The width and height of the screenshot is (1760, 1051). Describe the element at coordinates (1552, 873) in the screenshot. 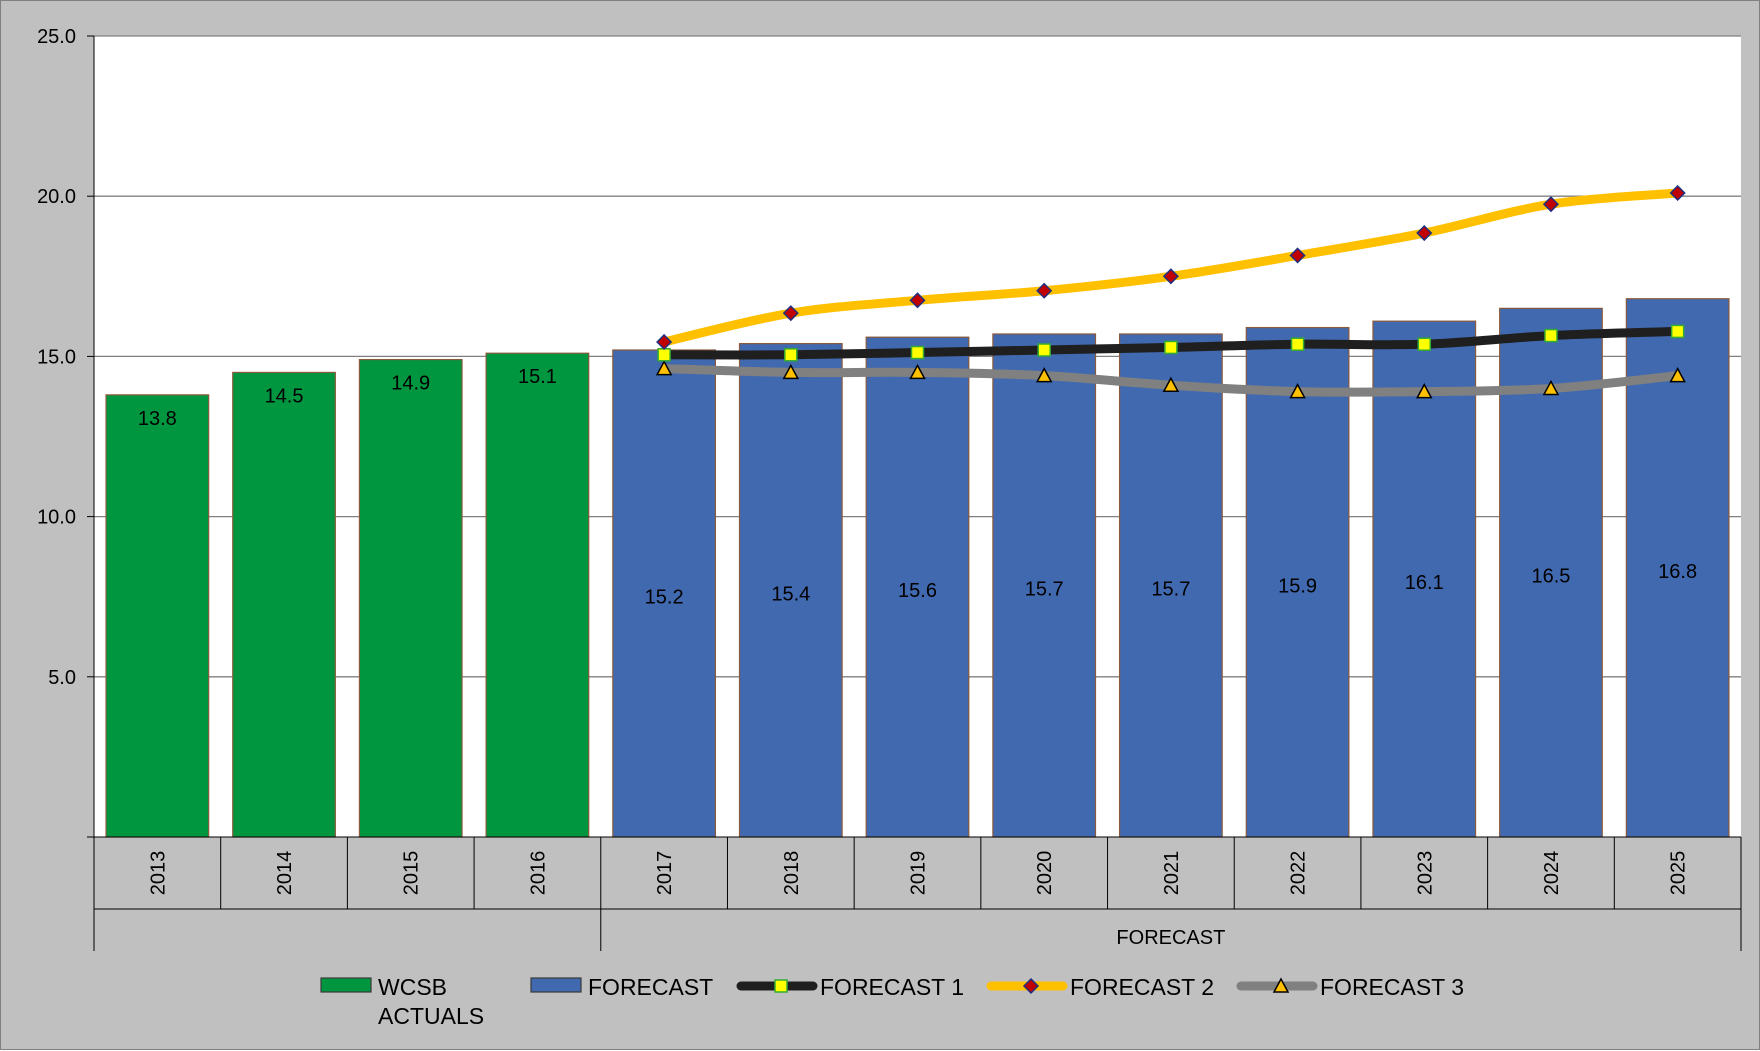

I see `x-tick-label: 2024` at that location.